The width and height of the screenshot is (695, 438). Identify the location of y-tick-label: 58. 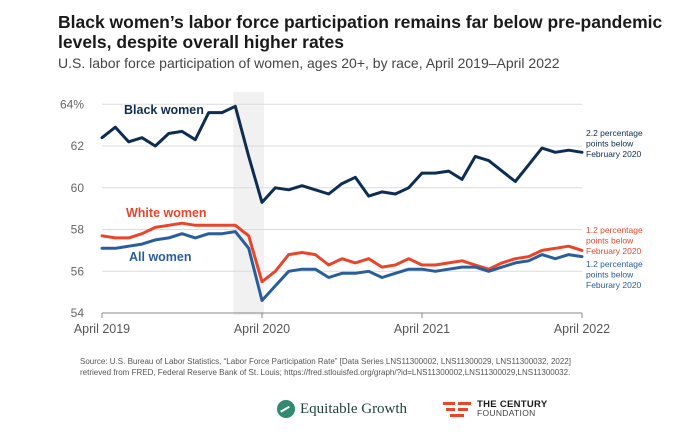
(78, 230).